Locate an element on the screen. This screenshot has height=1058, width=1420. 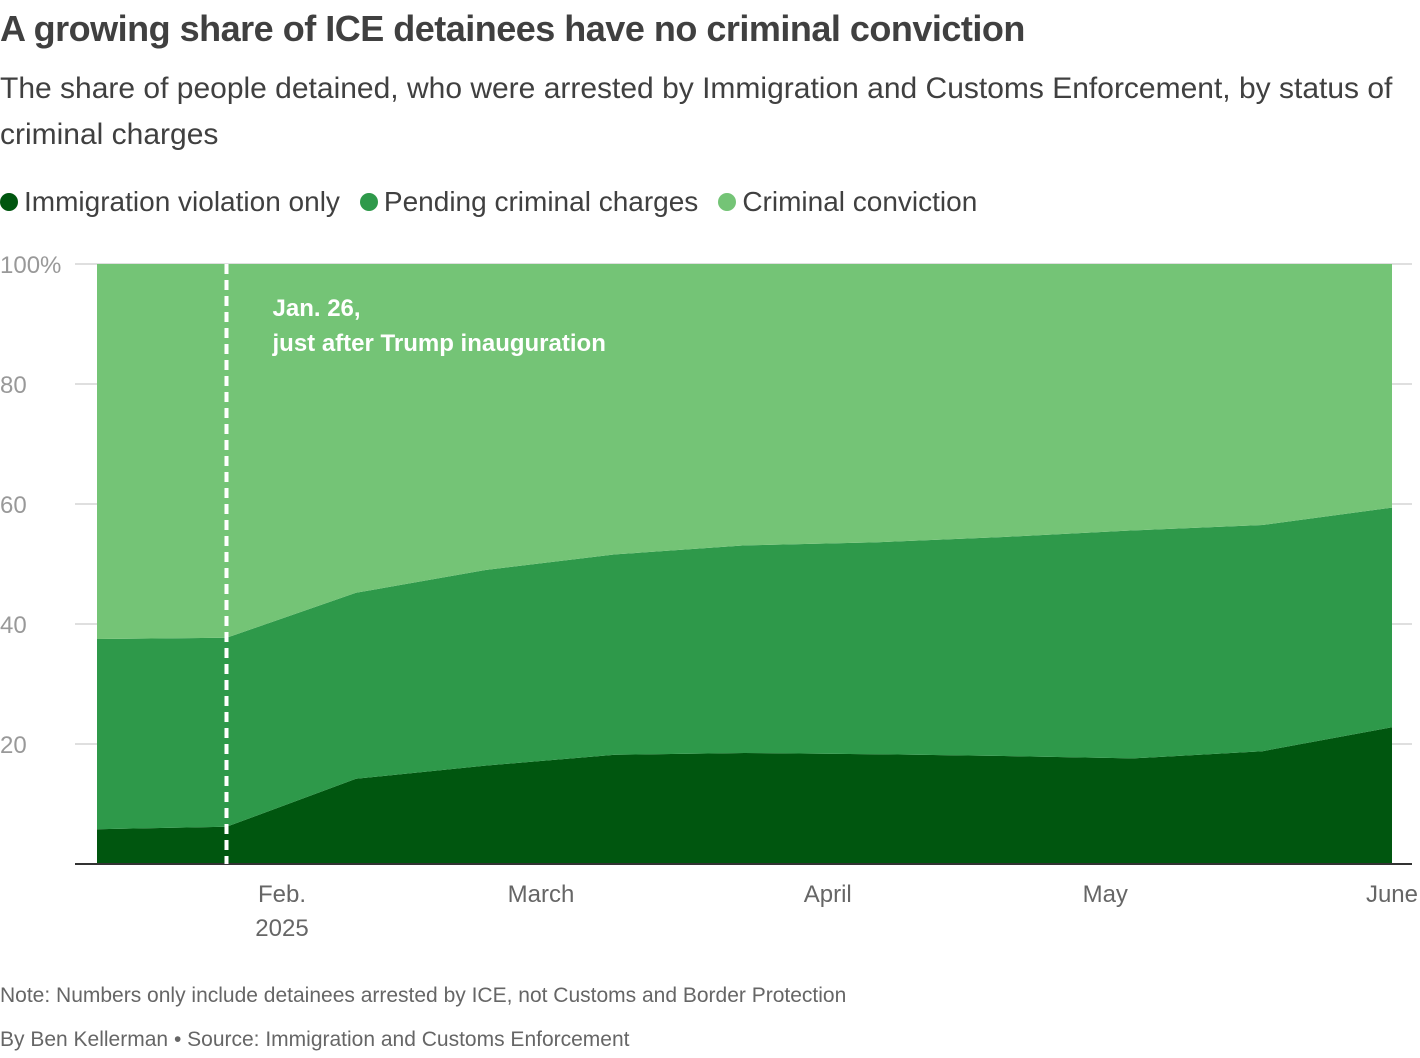
area-immigration-only is located at coordinates (744, 795).